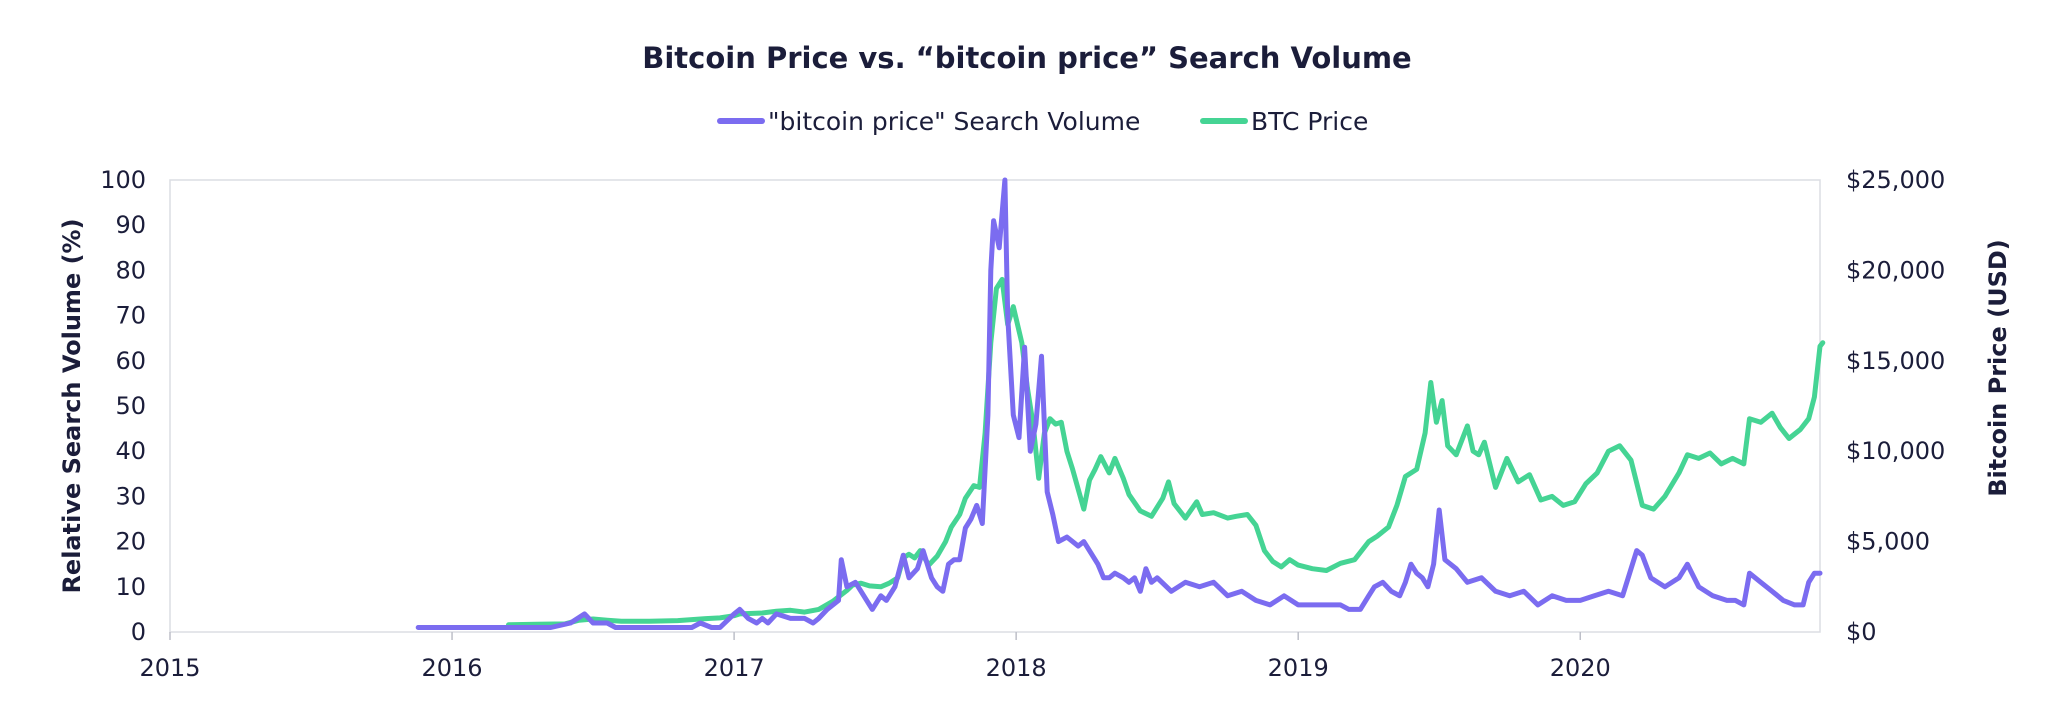 The height and width of the screenshot is (720, 2054). I want to click on x-tick-label: 2020, so click(1580, 668).